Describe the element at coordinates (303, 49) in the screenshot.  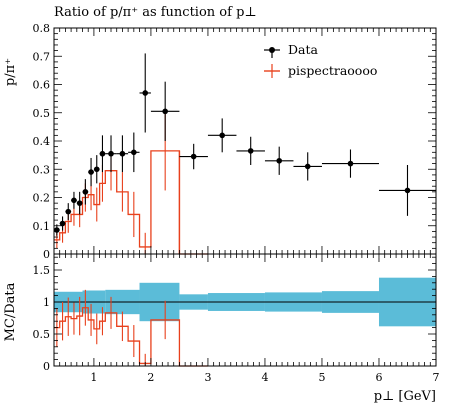
I see `legend-data-label: Data` at that location.